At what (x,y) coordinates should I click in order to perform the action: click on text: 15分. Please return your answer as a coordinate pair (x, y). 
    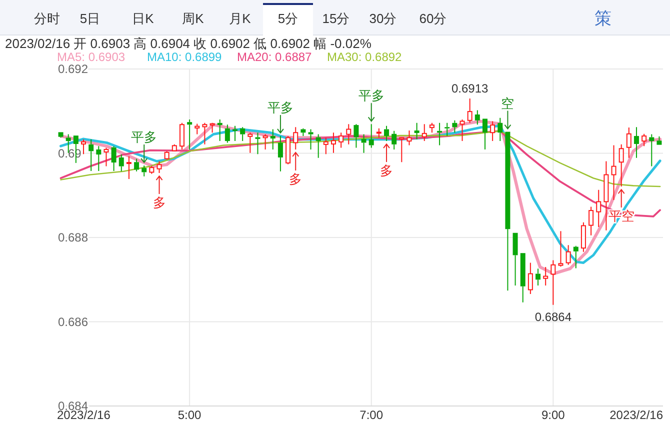
    Looking at the image, I should click on (336, 18).